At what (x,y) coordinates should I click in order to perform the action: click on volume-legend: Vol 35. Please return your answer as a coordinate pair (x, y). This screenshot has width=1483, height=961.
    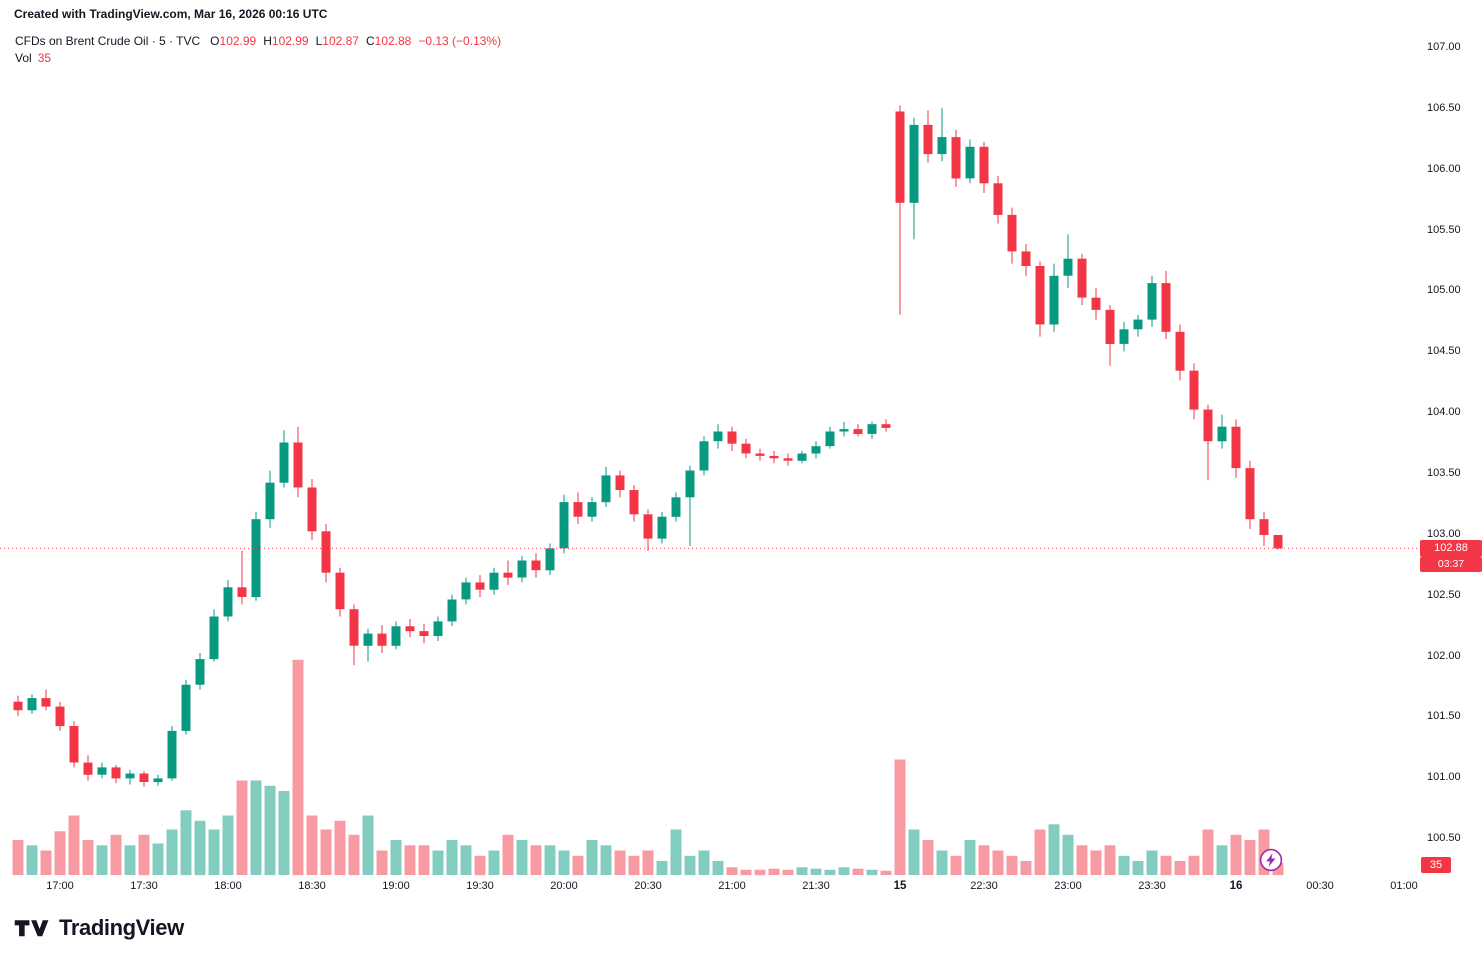
    Looking at the image, I should click on (33, 58).